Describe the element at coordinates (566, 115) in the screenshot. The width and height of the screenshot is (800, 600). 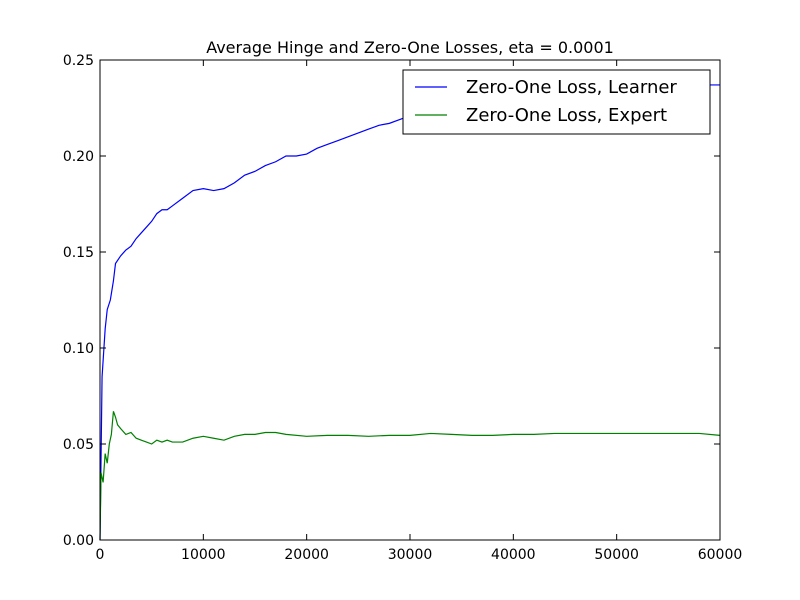
I see `legend-label-1: Zero-One Loss, Expert` at that location.